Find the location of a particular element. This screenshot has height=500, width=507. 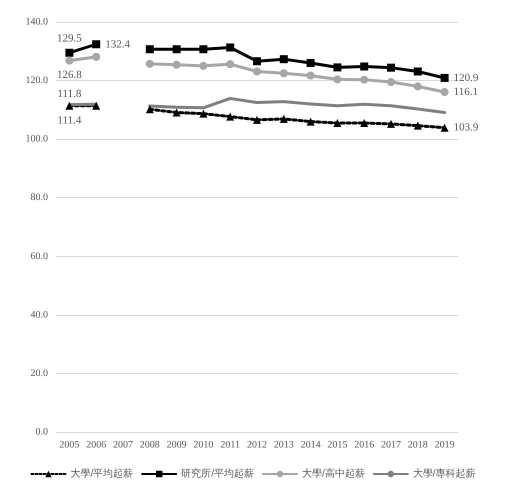

x-tick-label: 2005 is located at coordinates (69, 445).